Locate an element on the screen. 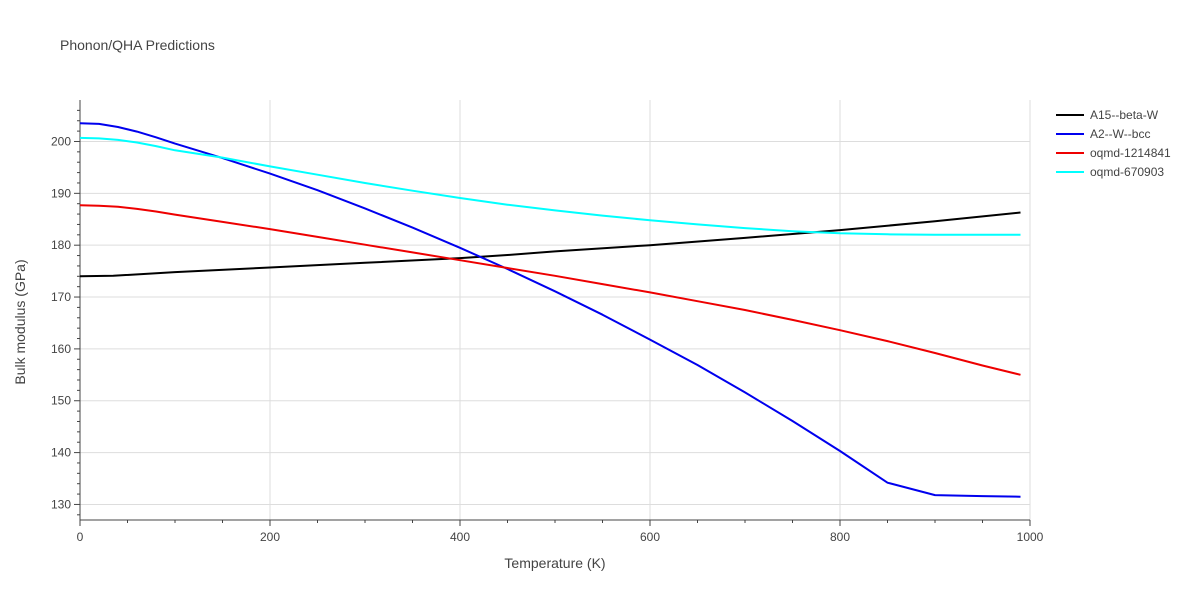  y-tick-label: 200 is located at coordinates (61, 141).